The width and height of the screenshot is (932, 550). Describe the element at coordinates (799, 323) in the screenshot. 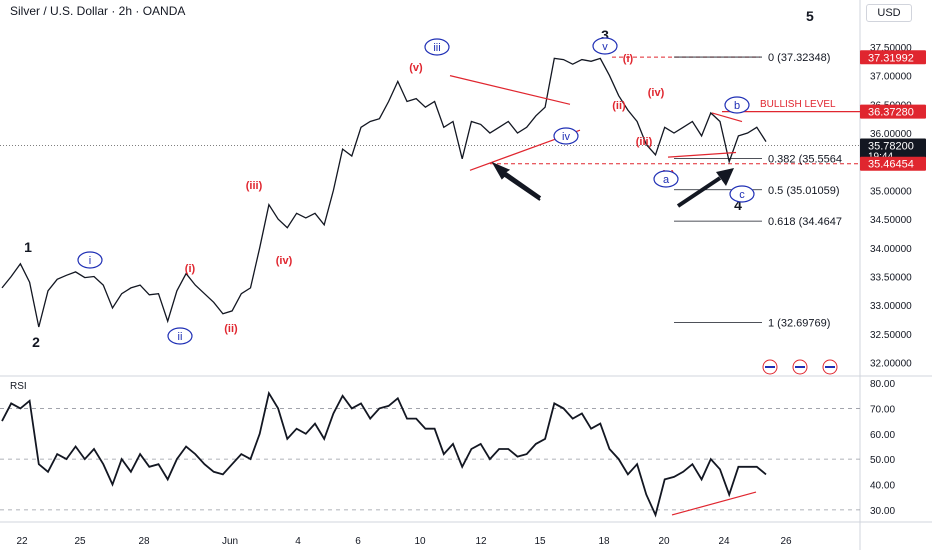

I see `fib-level-label: 1 (32.69769)` at that location.